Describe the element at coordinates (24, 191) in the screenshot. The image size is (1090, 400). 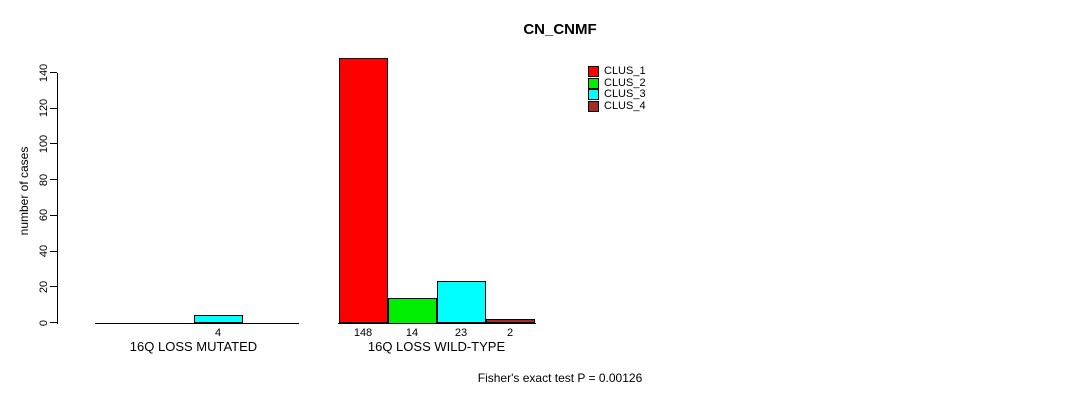
I see `y-axis-label: number of cases` at that location.